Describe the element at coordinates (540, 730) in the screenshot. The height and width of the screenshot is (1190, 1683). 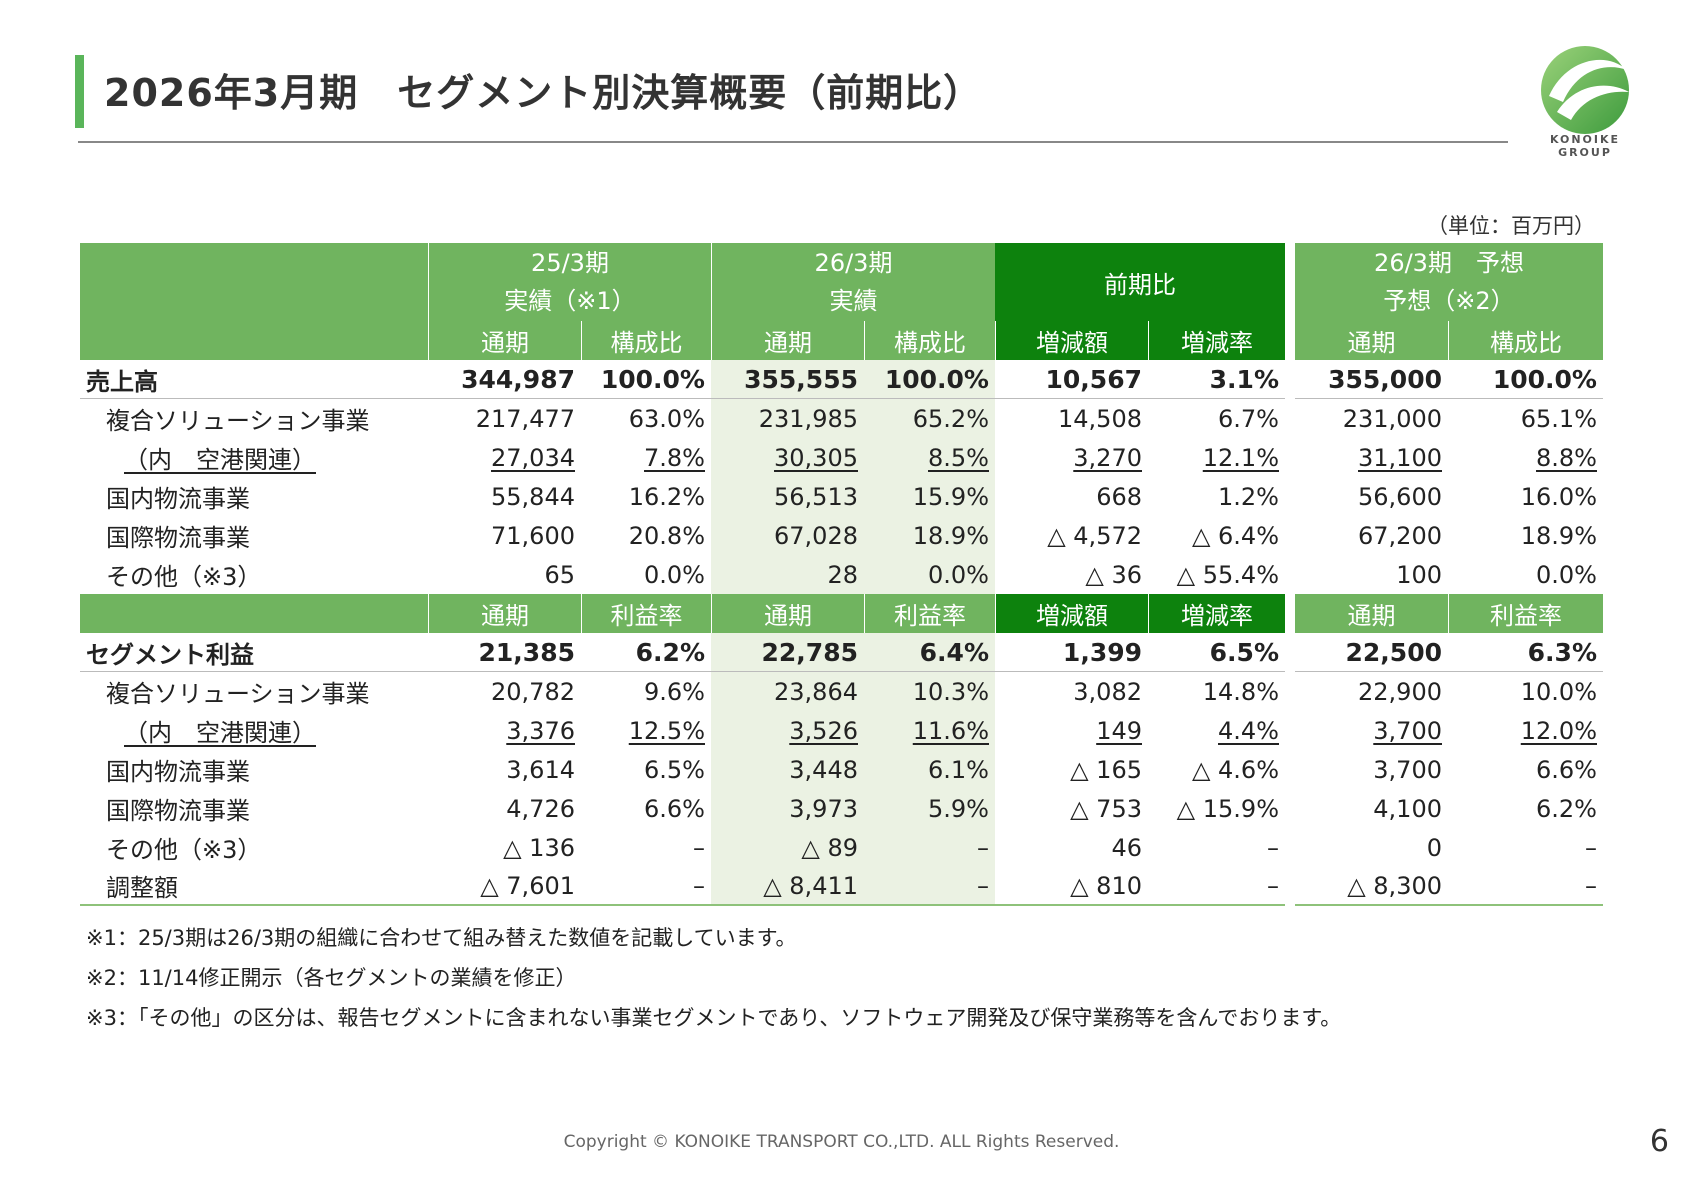
I see `cell: 3,376` at that location.